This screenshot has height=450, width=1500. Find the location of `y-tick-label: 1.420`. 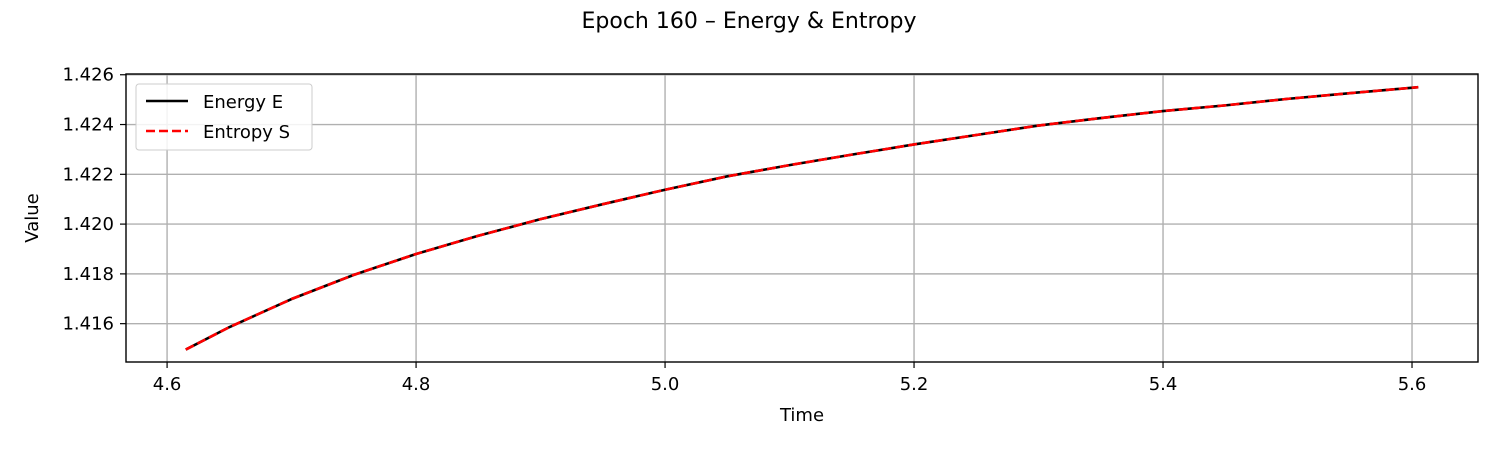

y-tick-label: 1.420 is located at coordinates (88, 224).